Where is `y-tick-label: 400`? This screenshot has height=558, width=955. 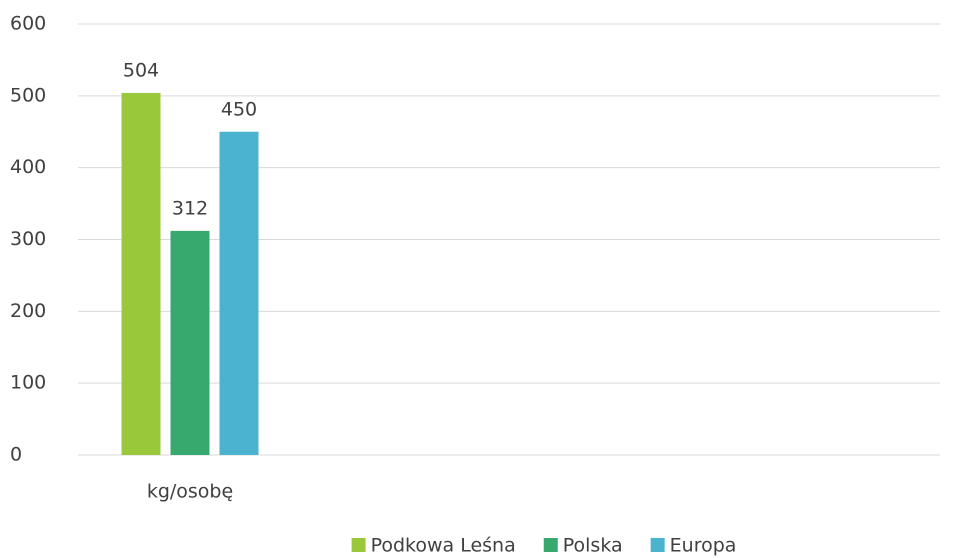 y-tick-label: 400 is located at coordinates (28, 167).